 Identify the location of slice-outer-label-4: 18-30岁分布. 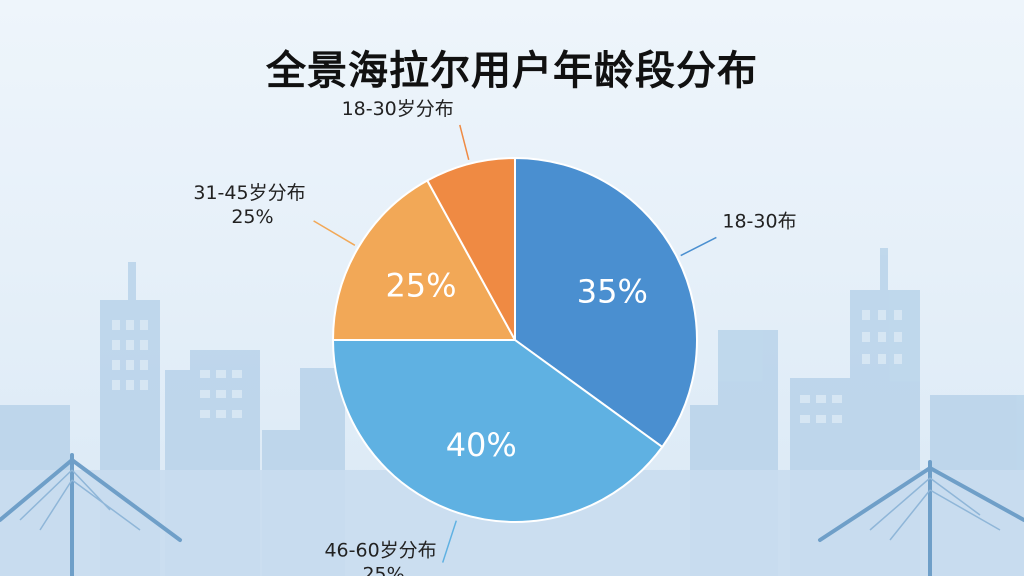
(398, 109).